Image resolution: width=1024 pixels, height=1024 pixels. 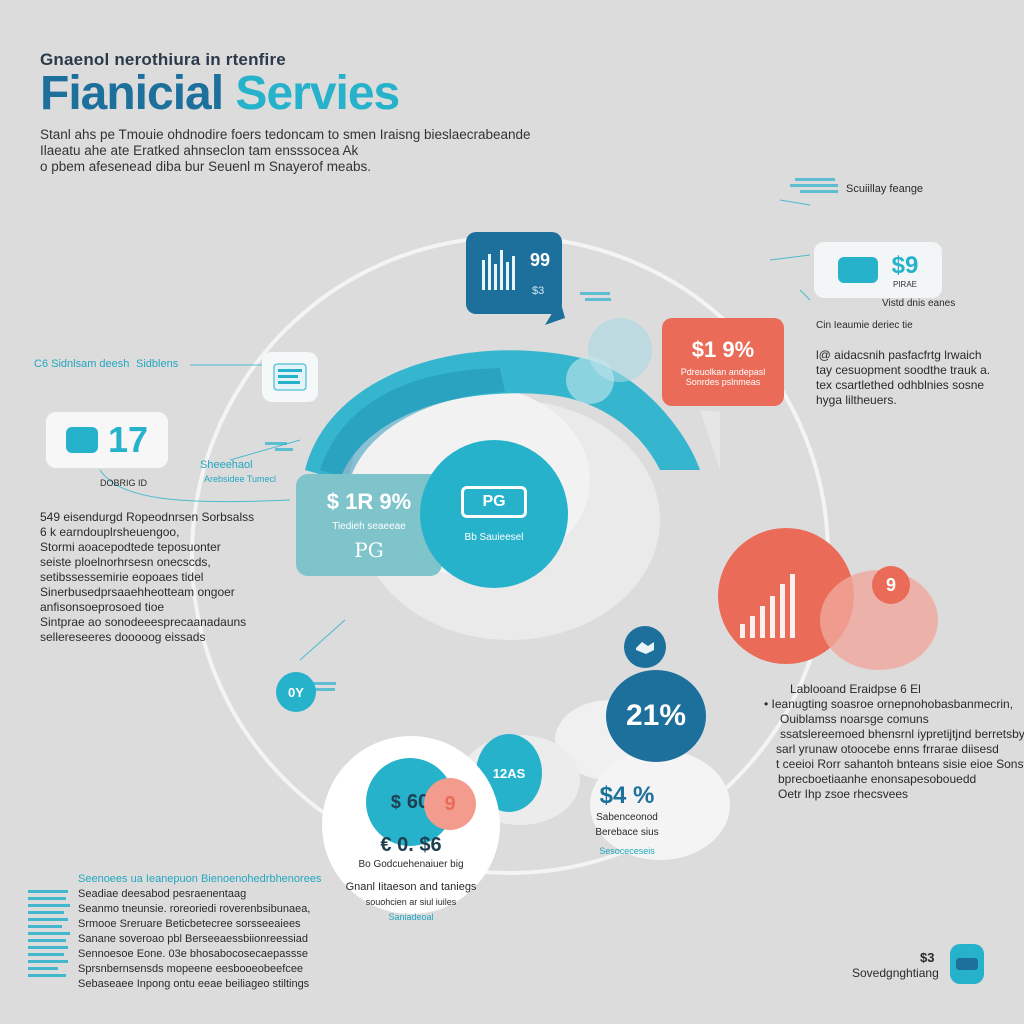 I want to click on coral-badge: 9, so click(x=891, y=585).